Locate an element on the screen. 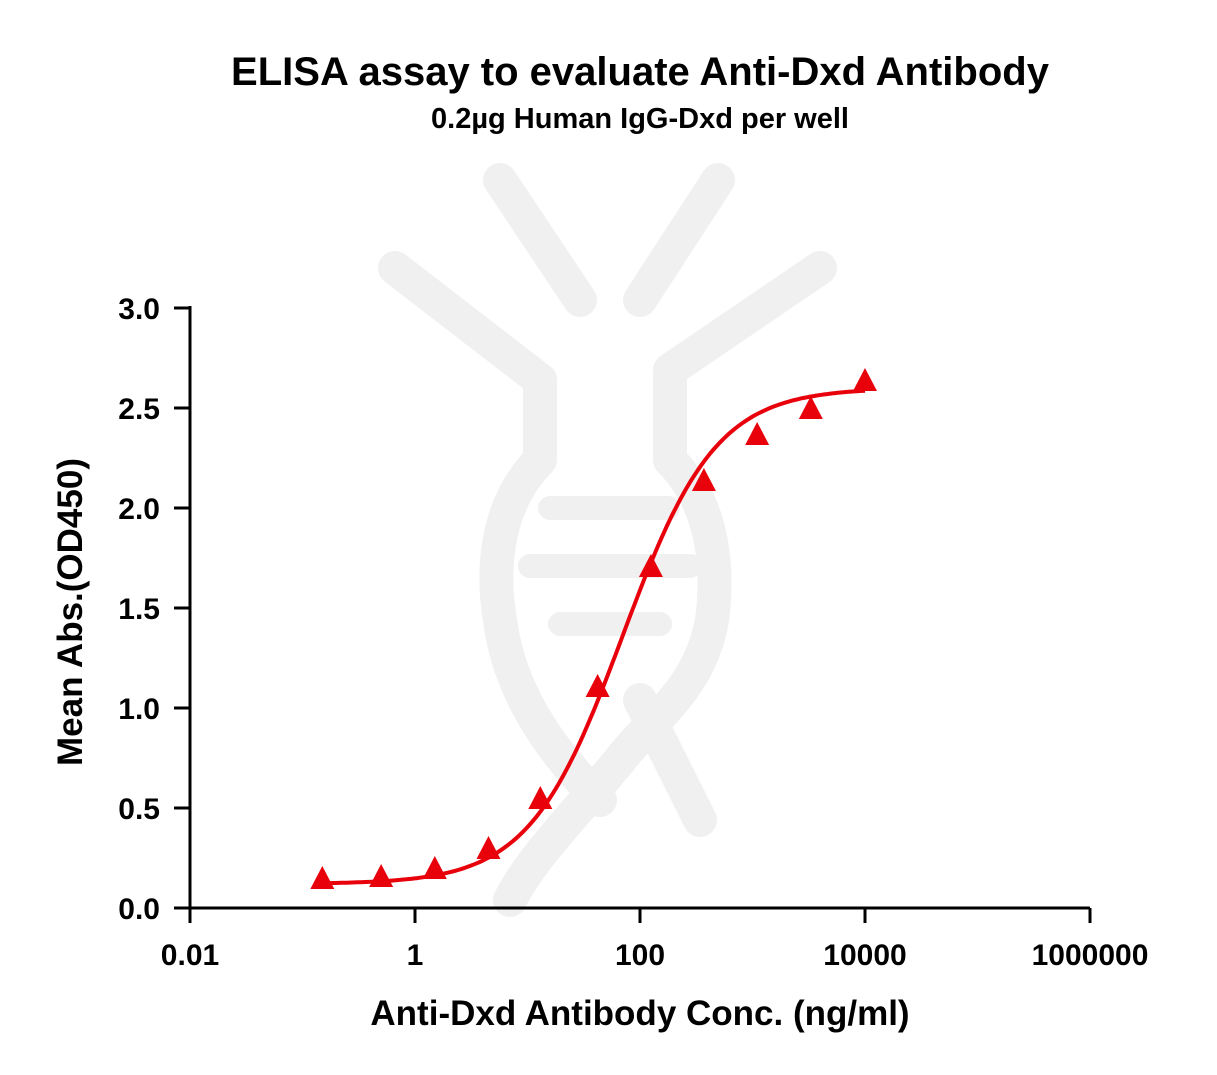 This screenshot has height=1075, width=1217. y-tick-label: 0.5 is located at coordinates (139, 809).